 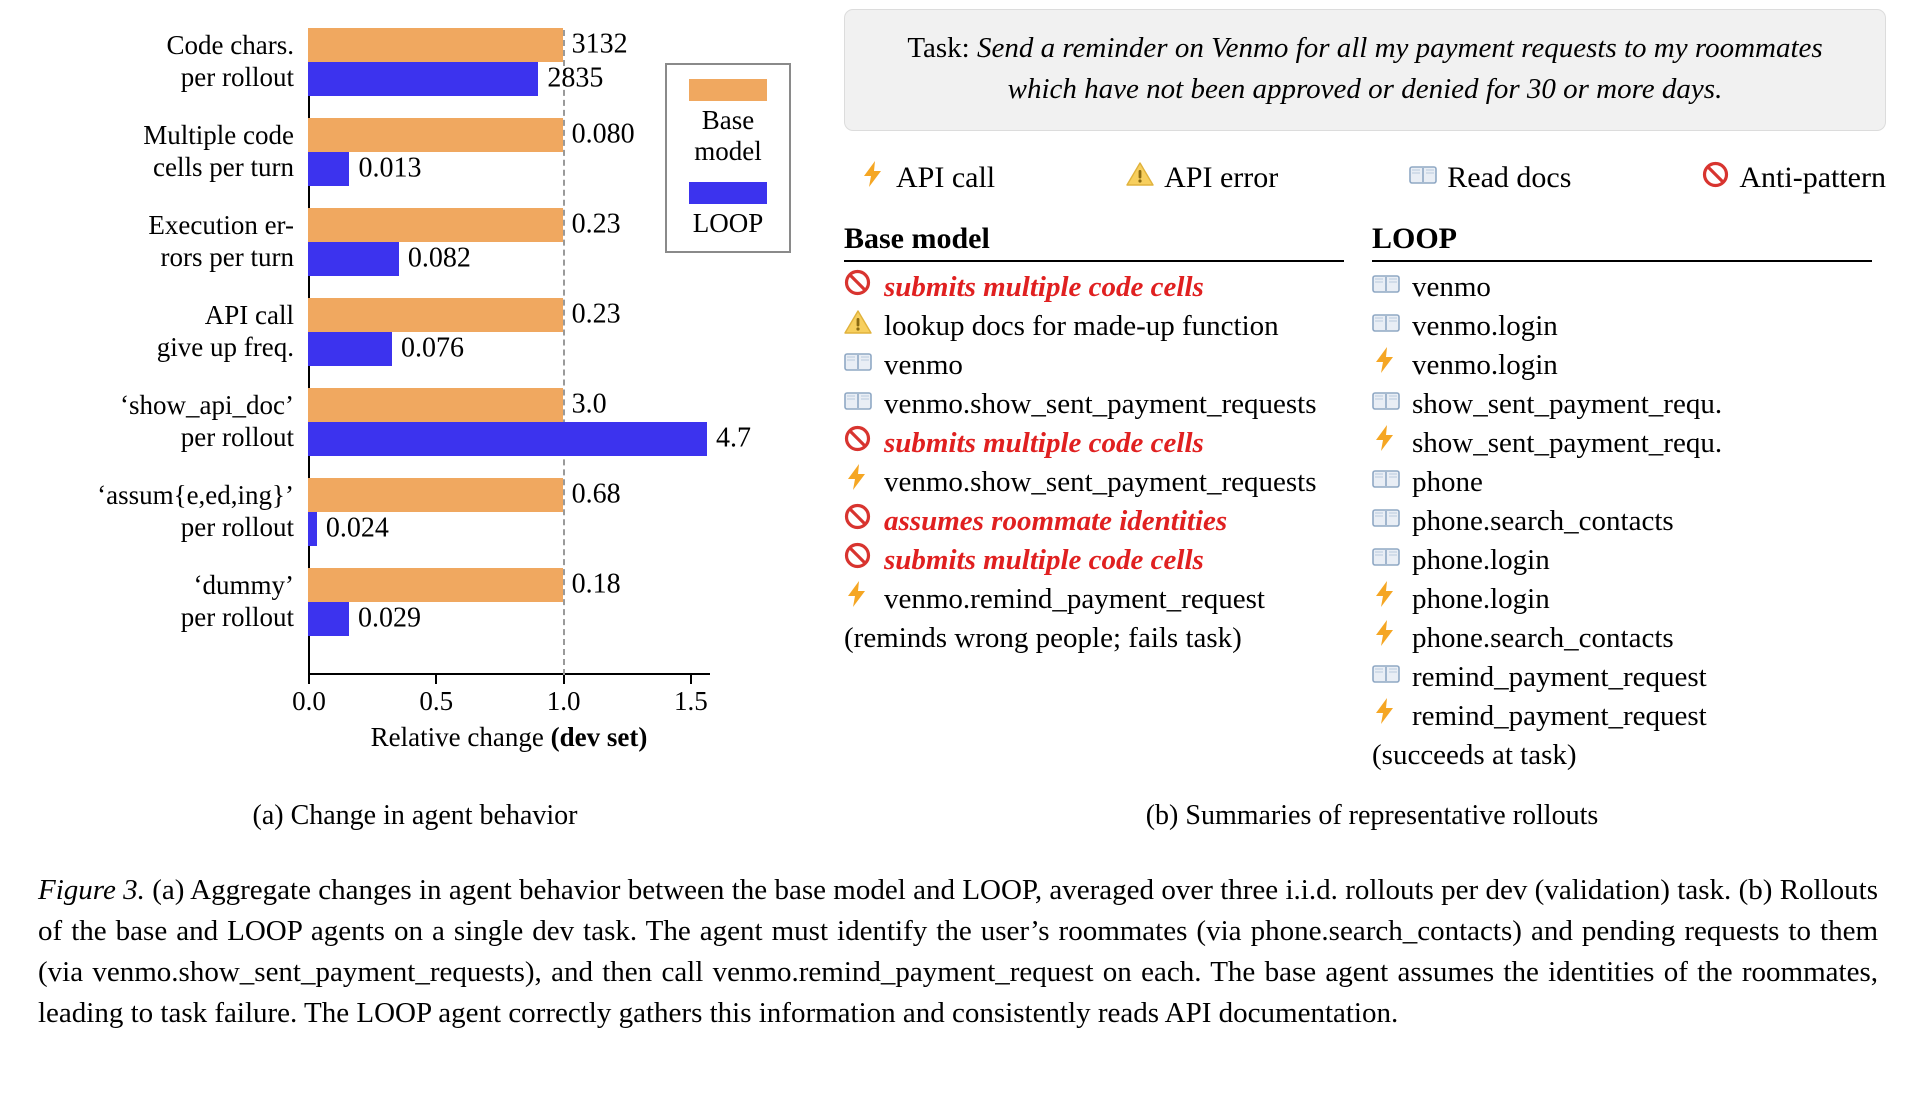 I want to click on subcaption-b: (b) Summaries of representative rollouts, so click(x=1372, y=815).